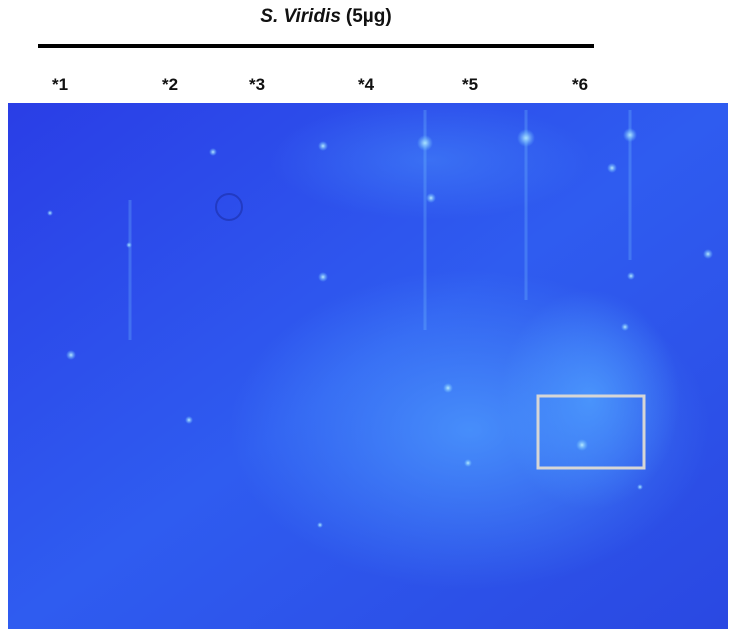 This screenshot has width=736, height=634. Describe the element at coordinates (229, 207) in the screenshot. I see `bubble` at that location.